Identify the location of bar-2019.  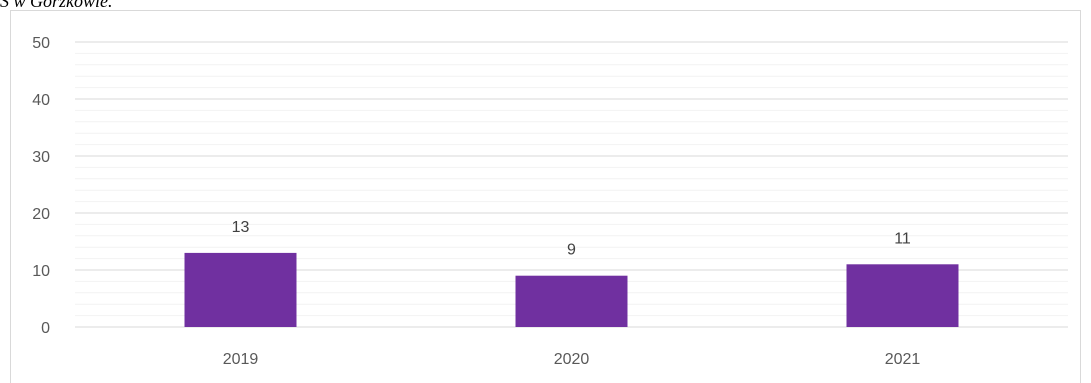
(240, 289).